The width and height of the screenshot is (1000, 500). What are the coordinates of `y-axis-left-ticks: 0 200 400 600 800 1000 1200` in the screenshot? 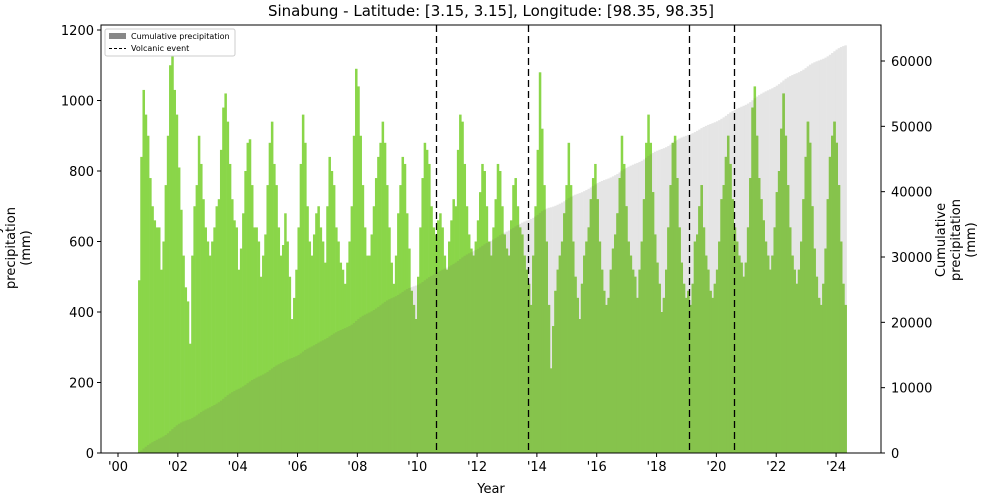 It's located at (81, 243).